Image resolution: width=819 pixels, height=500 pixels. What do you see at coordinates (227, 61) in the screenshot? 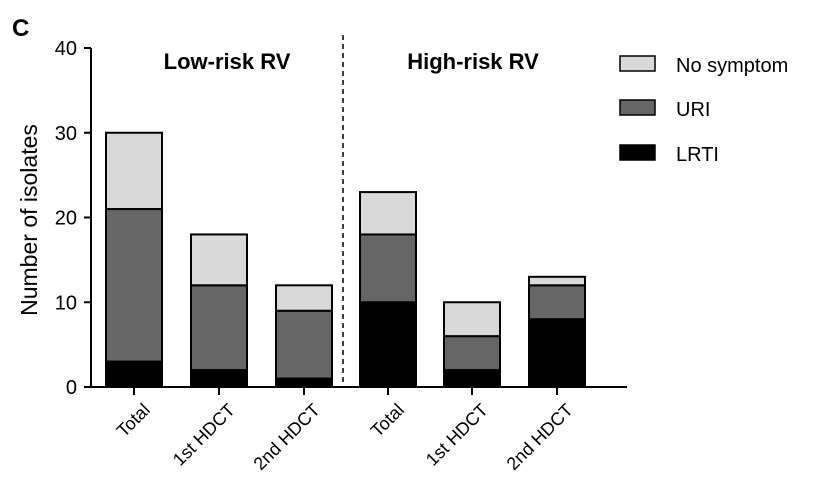
I see `low-risk-group-title: Low-risk RV` at bounding box center [227, 61].